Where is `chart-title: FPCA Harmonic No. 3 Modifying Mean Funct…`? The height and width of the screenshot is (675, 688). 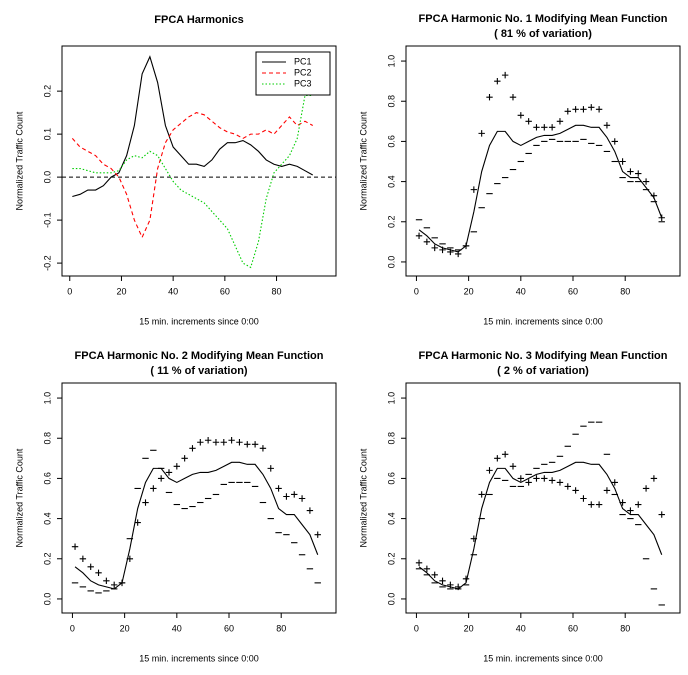 chart-title: FPCA Harmonic No. 3 Modifying Mean Funct… is located at coordinates (543, 356).